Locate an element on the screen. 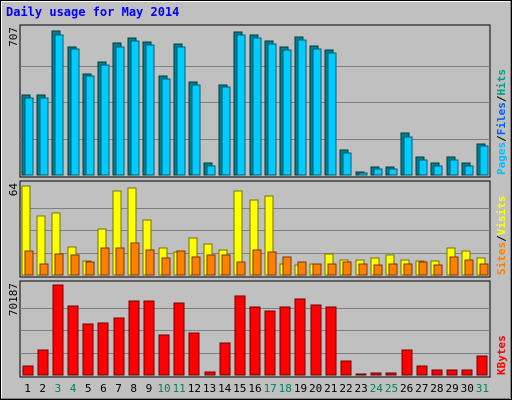  x-tick-label: 5 is located at coordinates (88, 388).